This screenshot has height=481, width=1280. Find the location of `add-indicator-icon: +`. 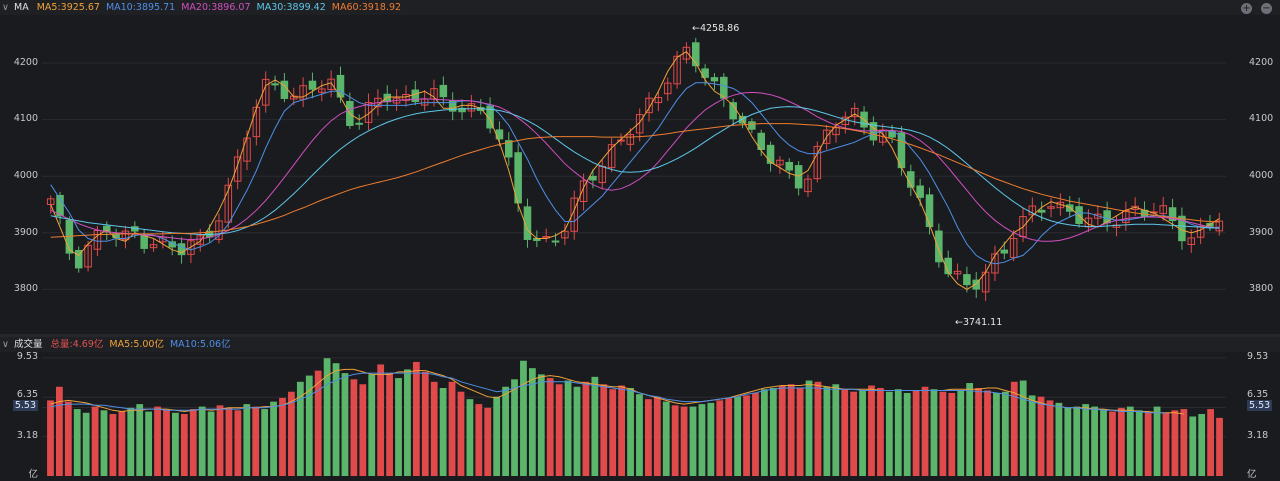

add-indicator-icon: + is located at coordinates (1246, 8).